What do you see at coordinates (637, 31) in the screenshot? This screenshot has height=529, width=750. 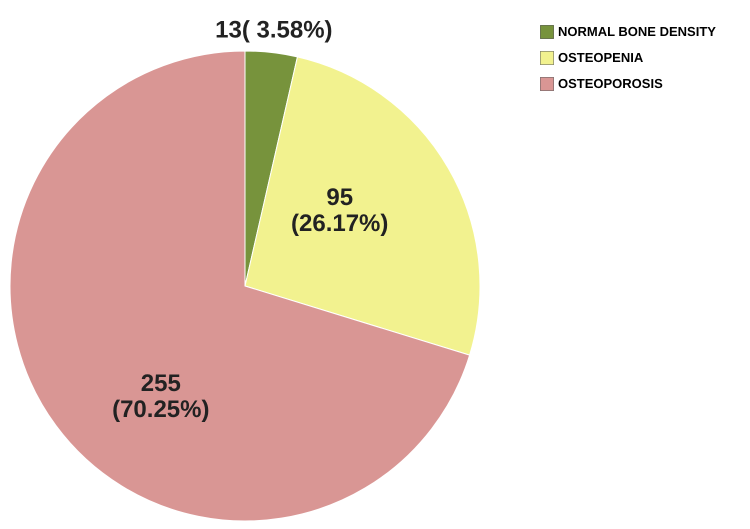 I see `legend-label: NORMAL BONE DENSITY` at bounding box center [637, 31].